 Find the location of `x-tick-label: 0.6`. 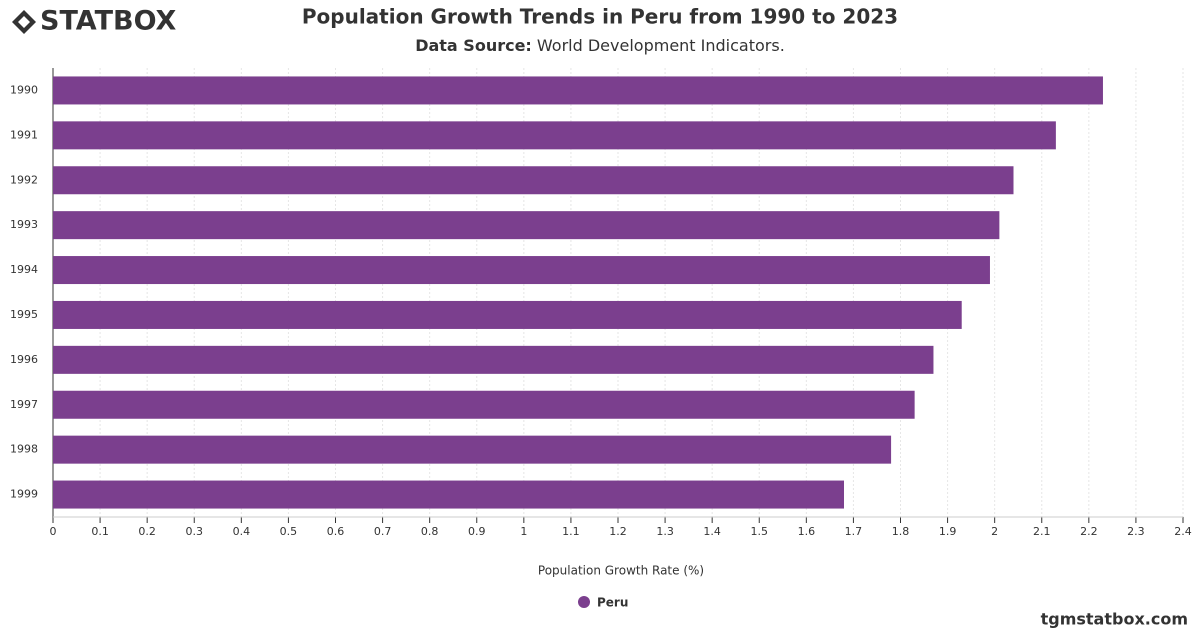

x-tick-label: 0.6 is located at coordinates (336, 531).